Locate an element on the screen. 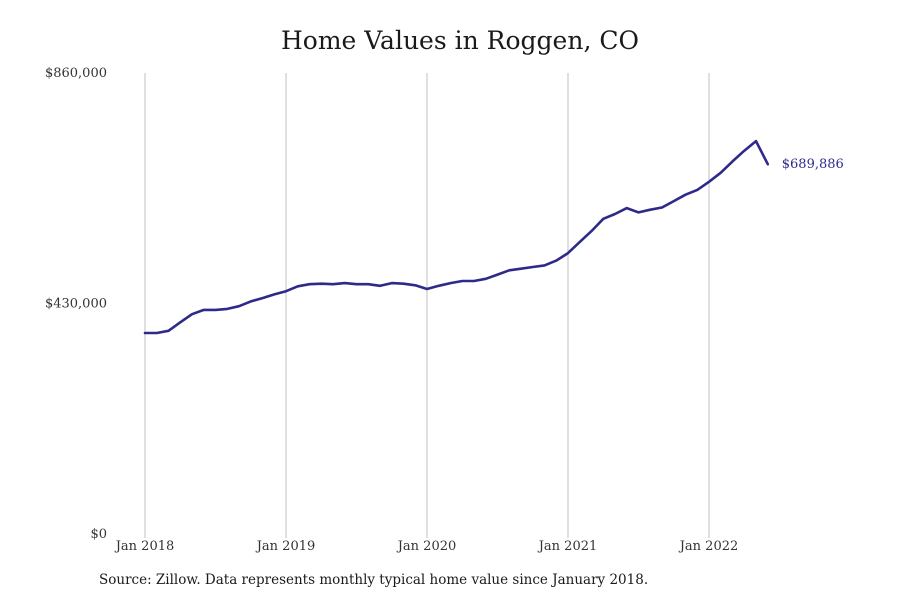  end-value-label: $689,886 is located at coordinates (813, 164).